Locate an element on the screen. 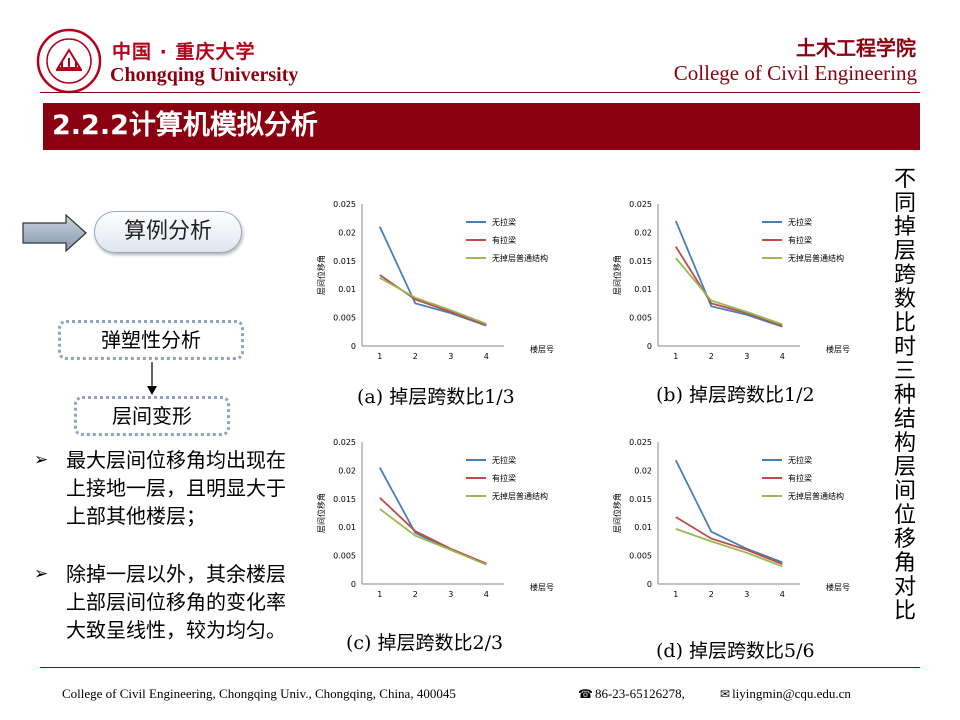 The image size is (960, 720). envelope-icon: ✉ is located at coordinates (725, 694).